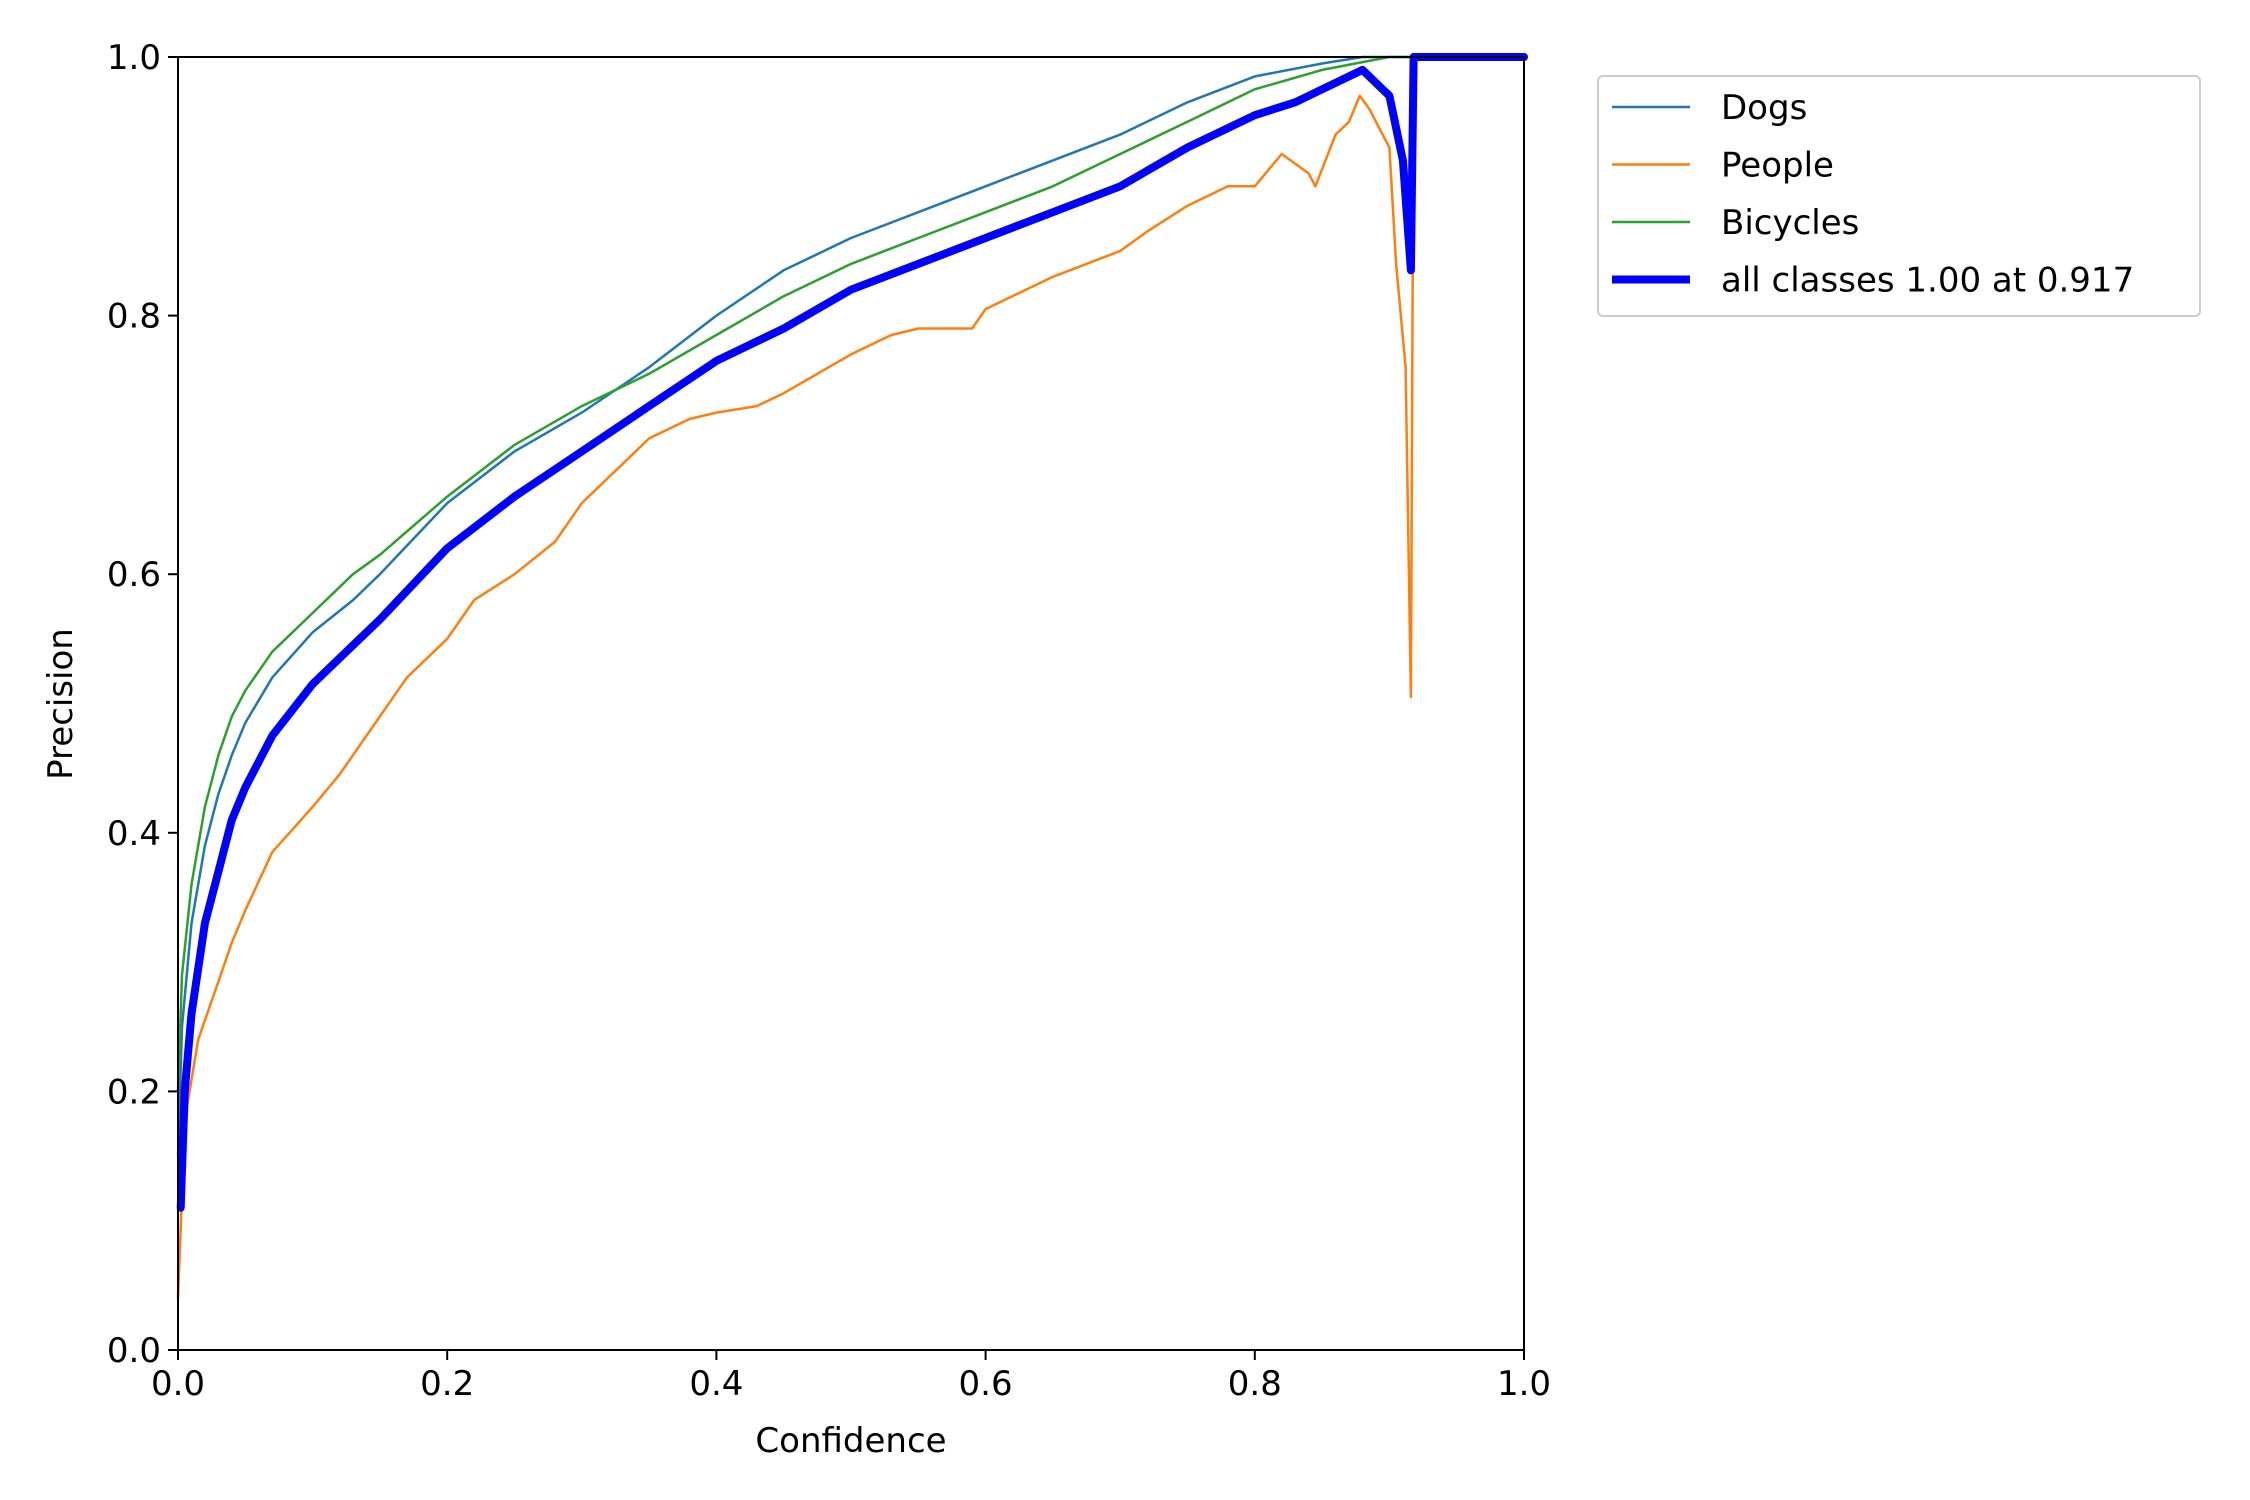  Describe the element at coordinates (142, 704) in the screenshot. I see `y-axis: 0.0 0.2 0.4 0.6 0.8 1.0` at that location.